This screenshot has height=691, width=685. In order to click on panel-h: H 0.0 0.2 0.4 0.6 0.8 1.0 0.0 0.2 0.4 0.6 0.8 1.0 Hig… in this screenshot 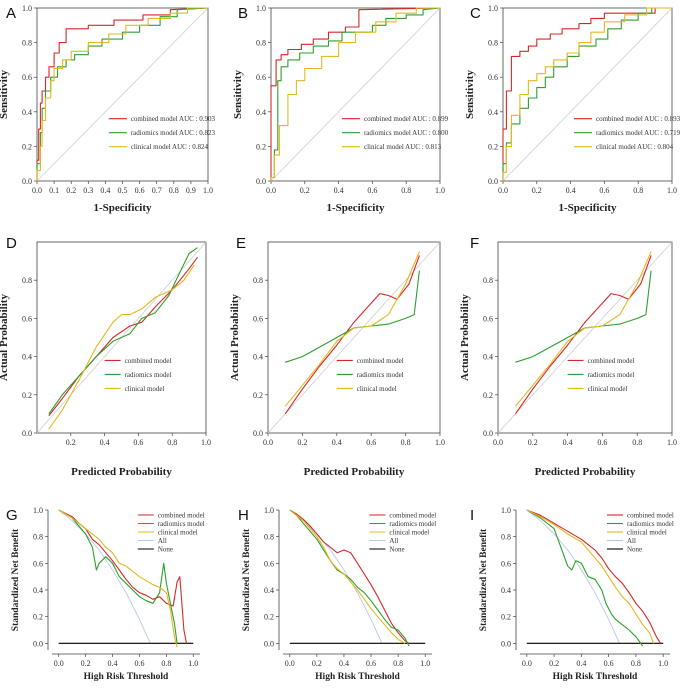, I will do `click(337, 594)`.